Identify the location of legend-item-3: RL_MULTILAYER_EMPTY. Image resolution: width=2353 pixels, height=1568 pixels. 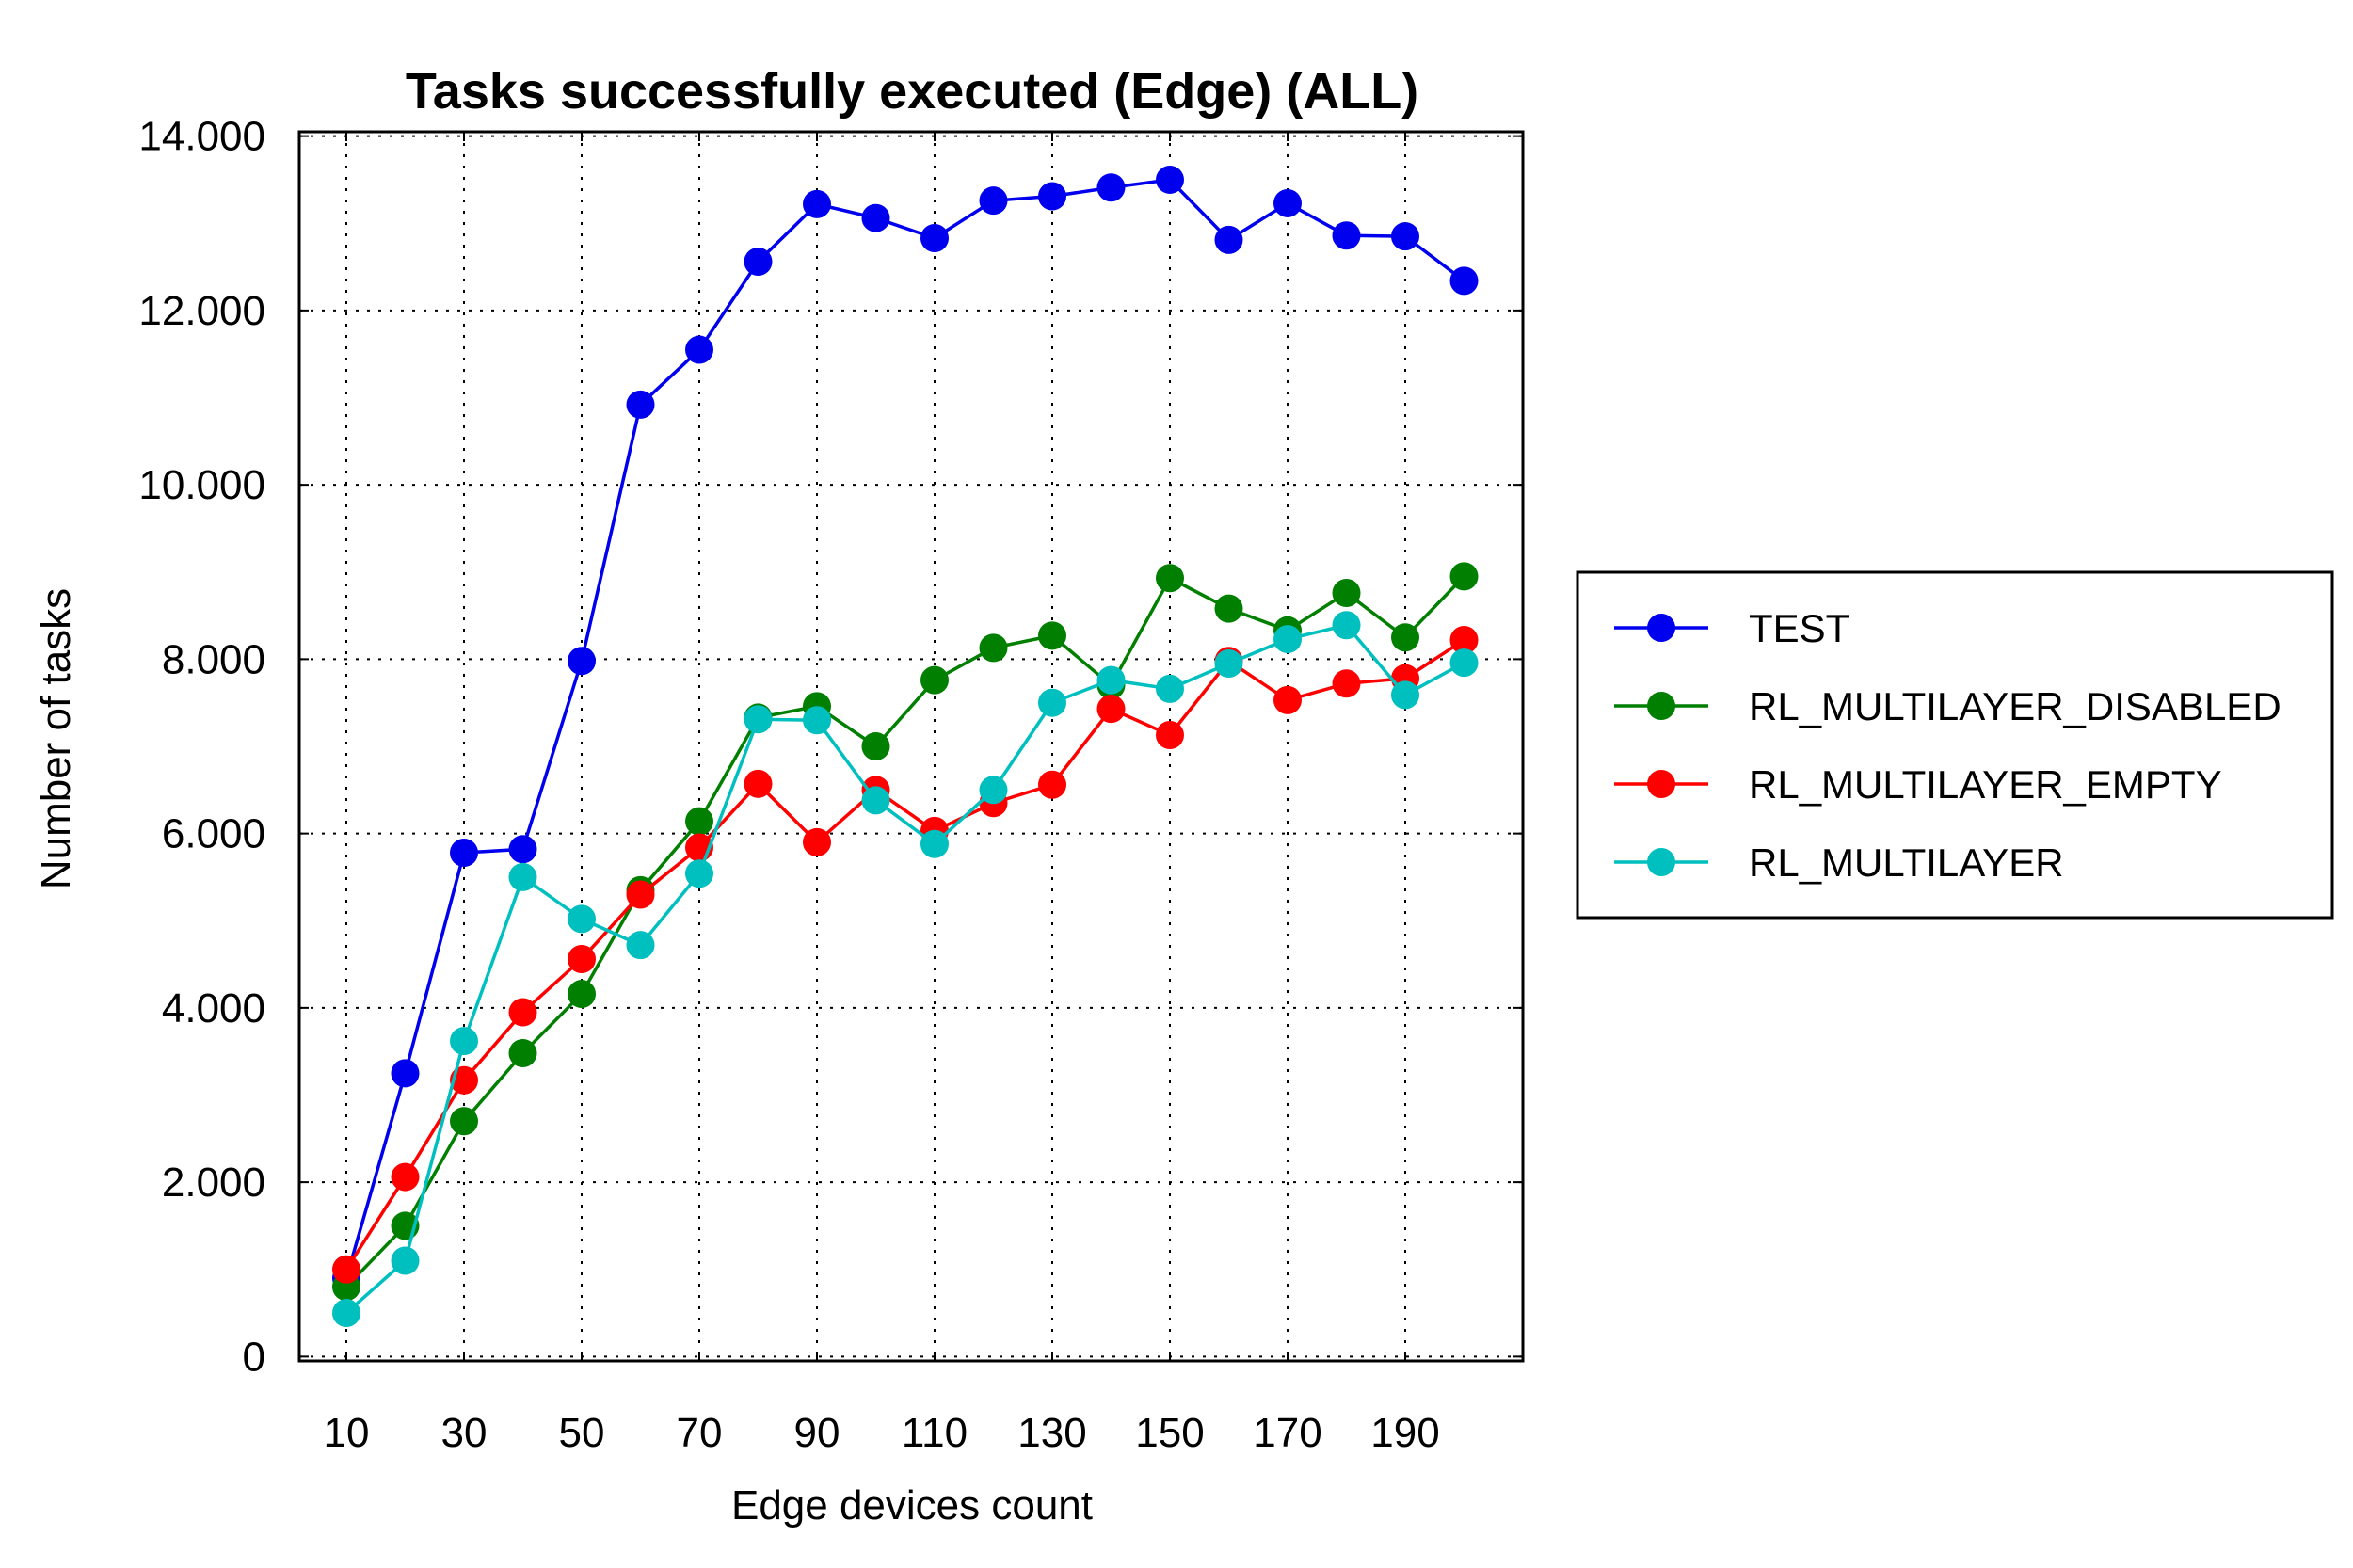
(1918, 784).